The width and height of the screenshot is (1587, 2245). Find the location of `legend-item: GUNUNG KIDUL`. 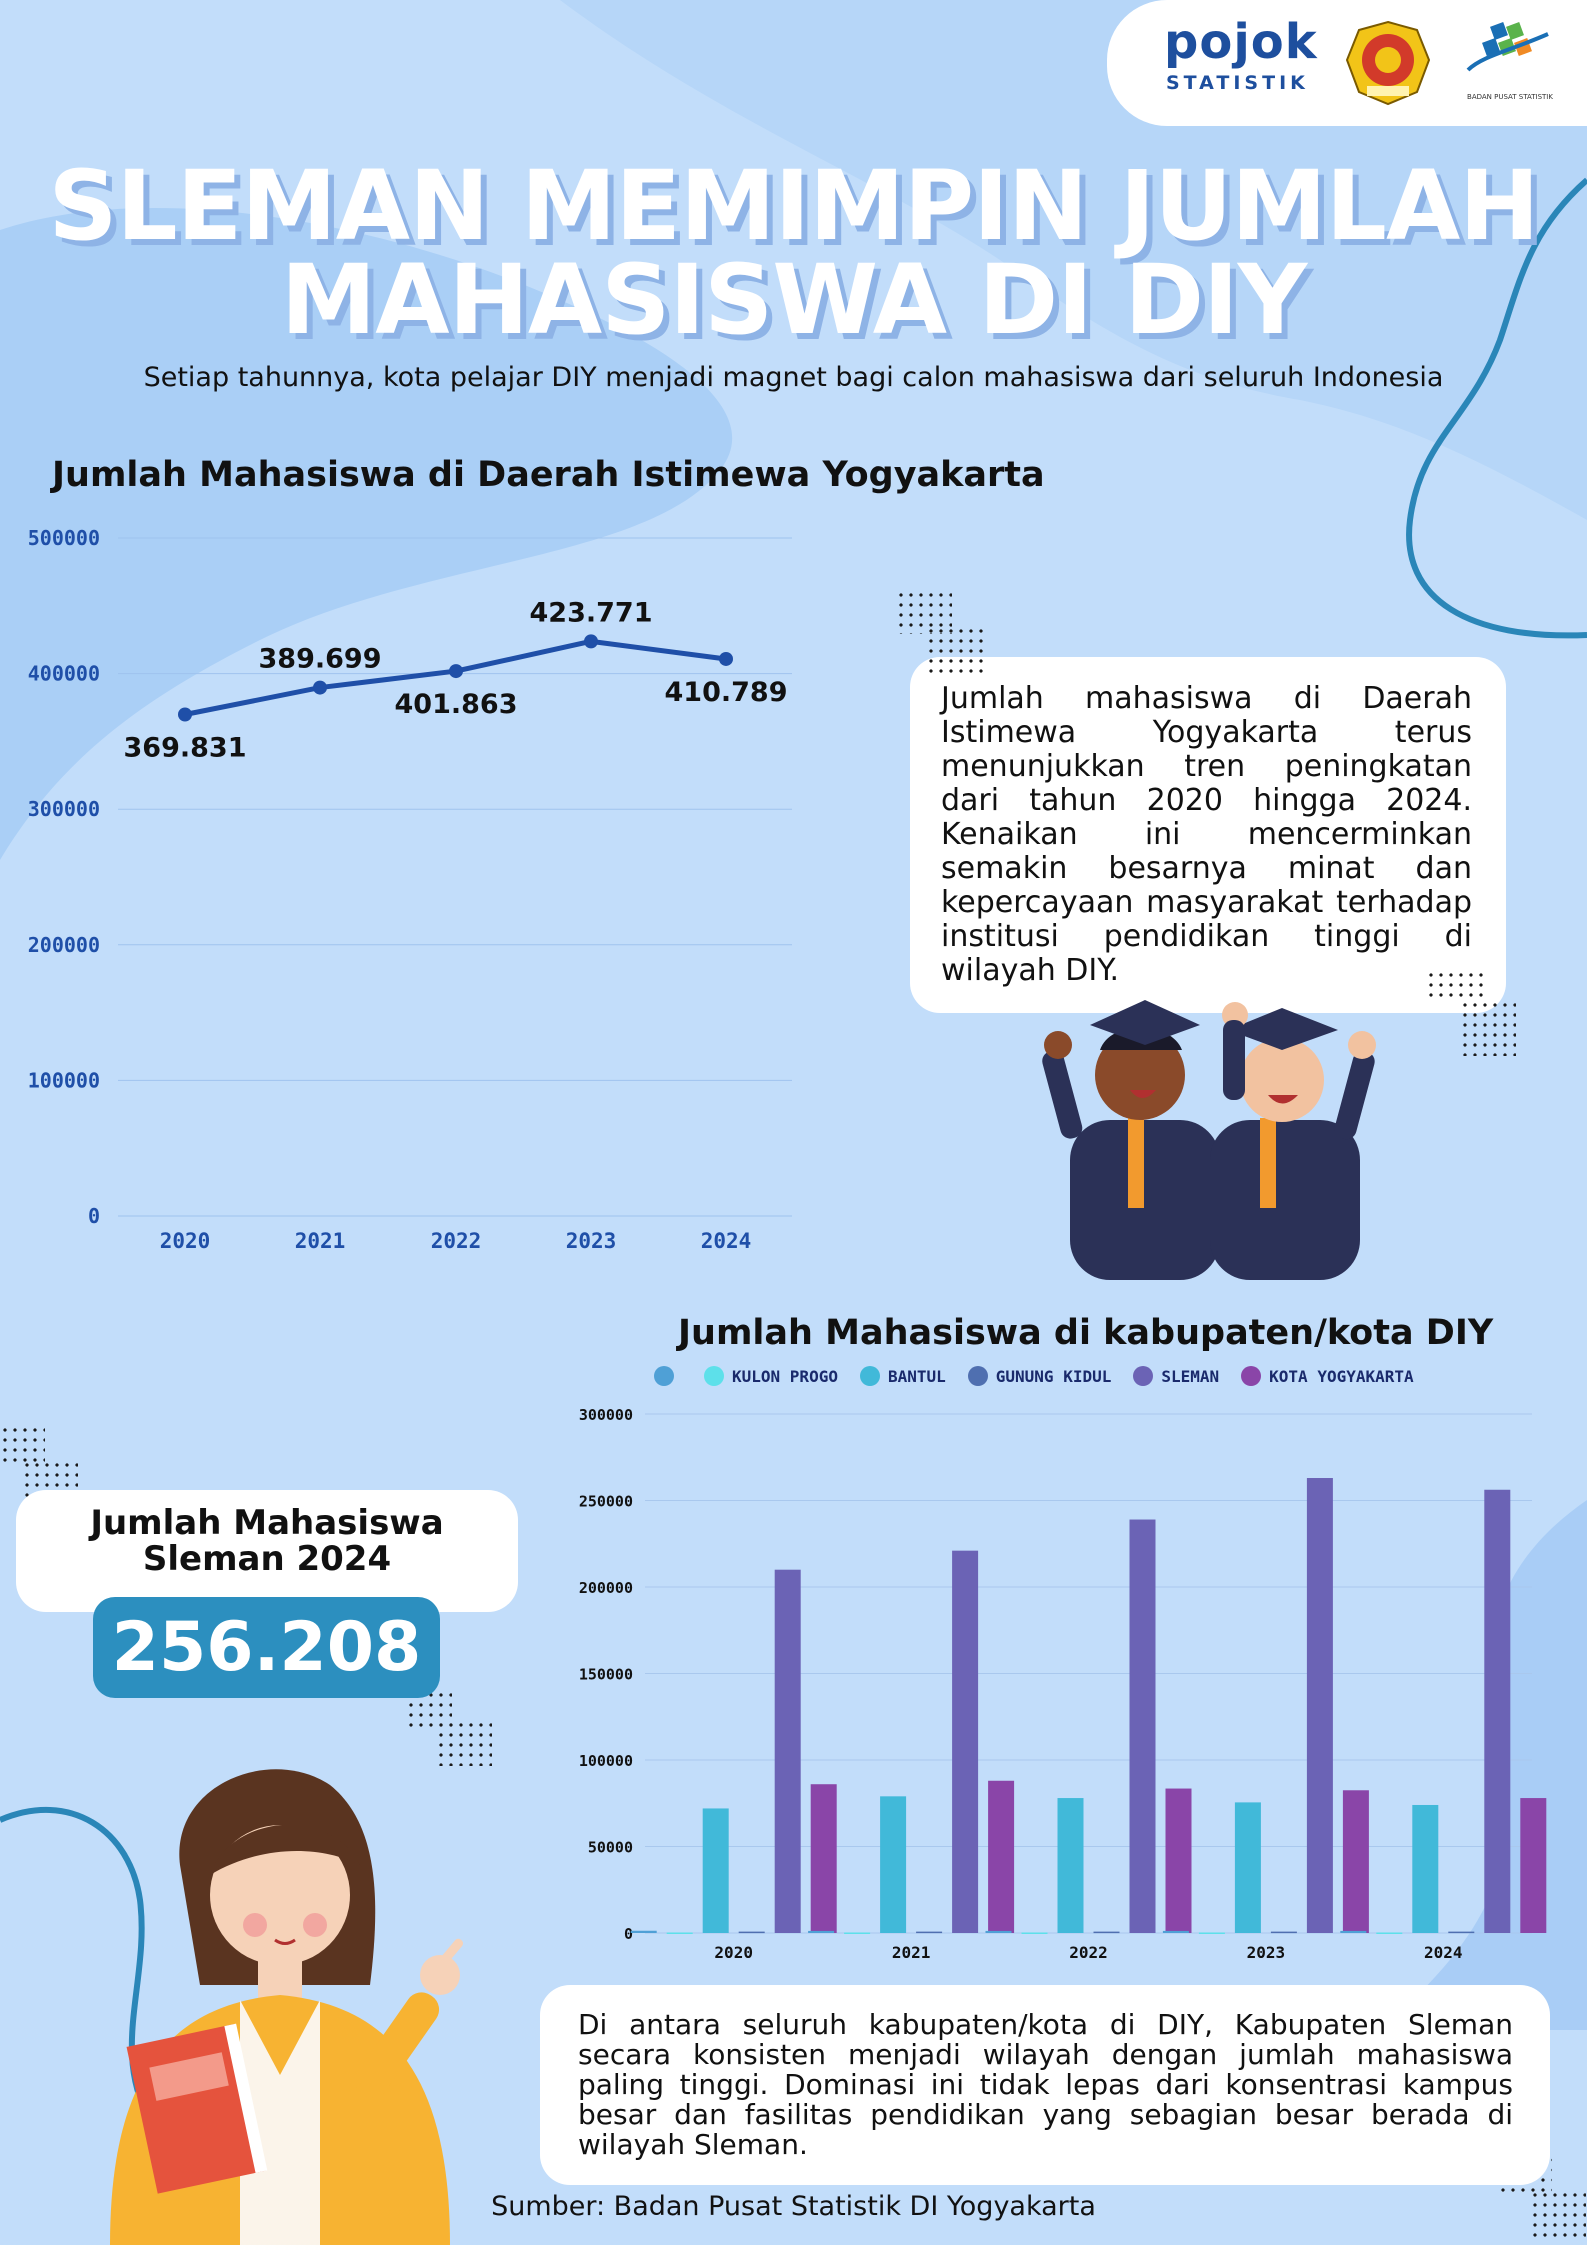

legend-item: GUNUNG KIDUL is located at coordinates (1039, 1376).